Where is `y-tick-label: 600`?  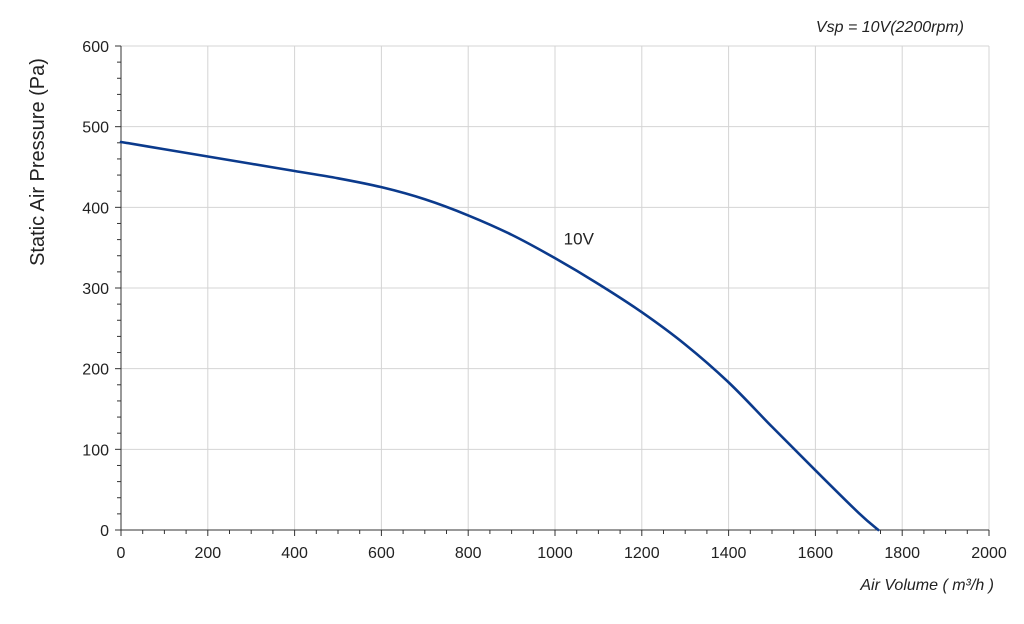
y-tick-label: 600 is located at coordinates (95, 47).